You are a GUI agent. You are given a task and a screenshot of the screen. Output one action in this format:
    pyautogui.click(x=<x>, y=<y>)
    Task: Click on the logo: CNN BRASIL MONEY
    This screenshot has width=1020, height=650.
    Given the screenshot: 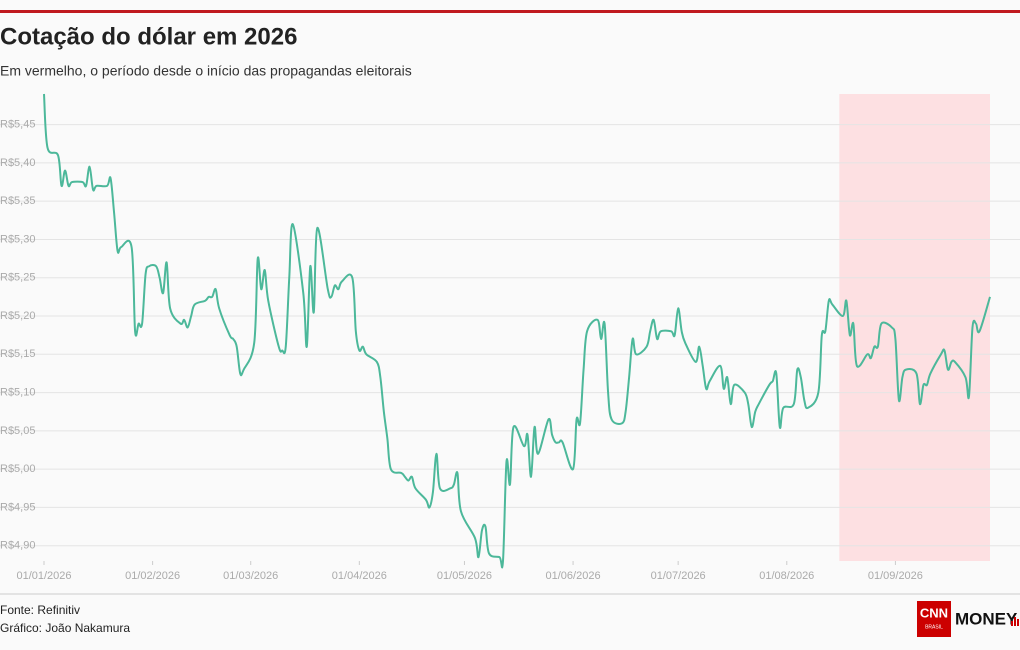 What is the action you would take?
    pyautogui.click(x=968, y=619)
    